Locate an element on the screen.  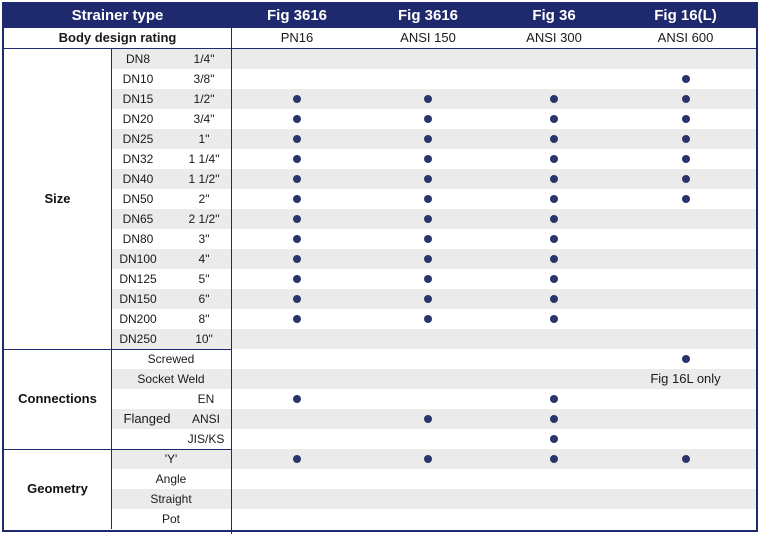
size-row-6-mark-col3 is located at coordinates (554, 159).